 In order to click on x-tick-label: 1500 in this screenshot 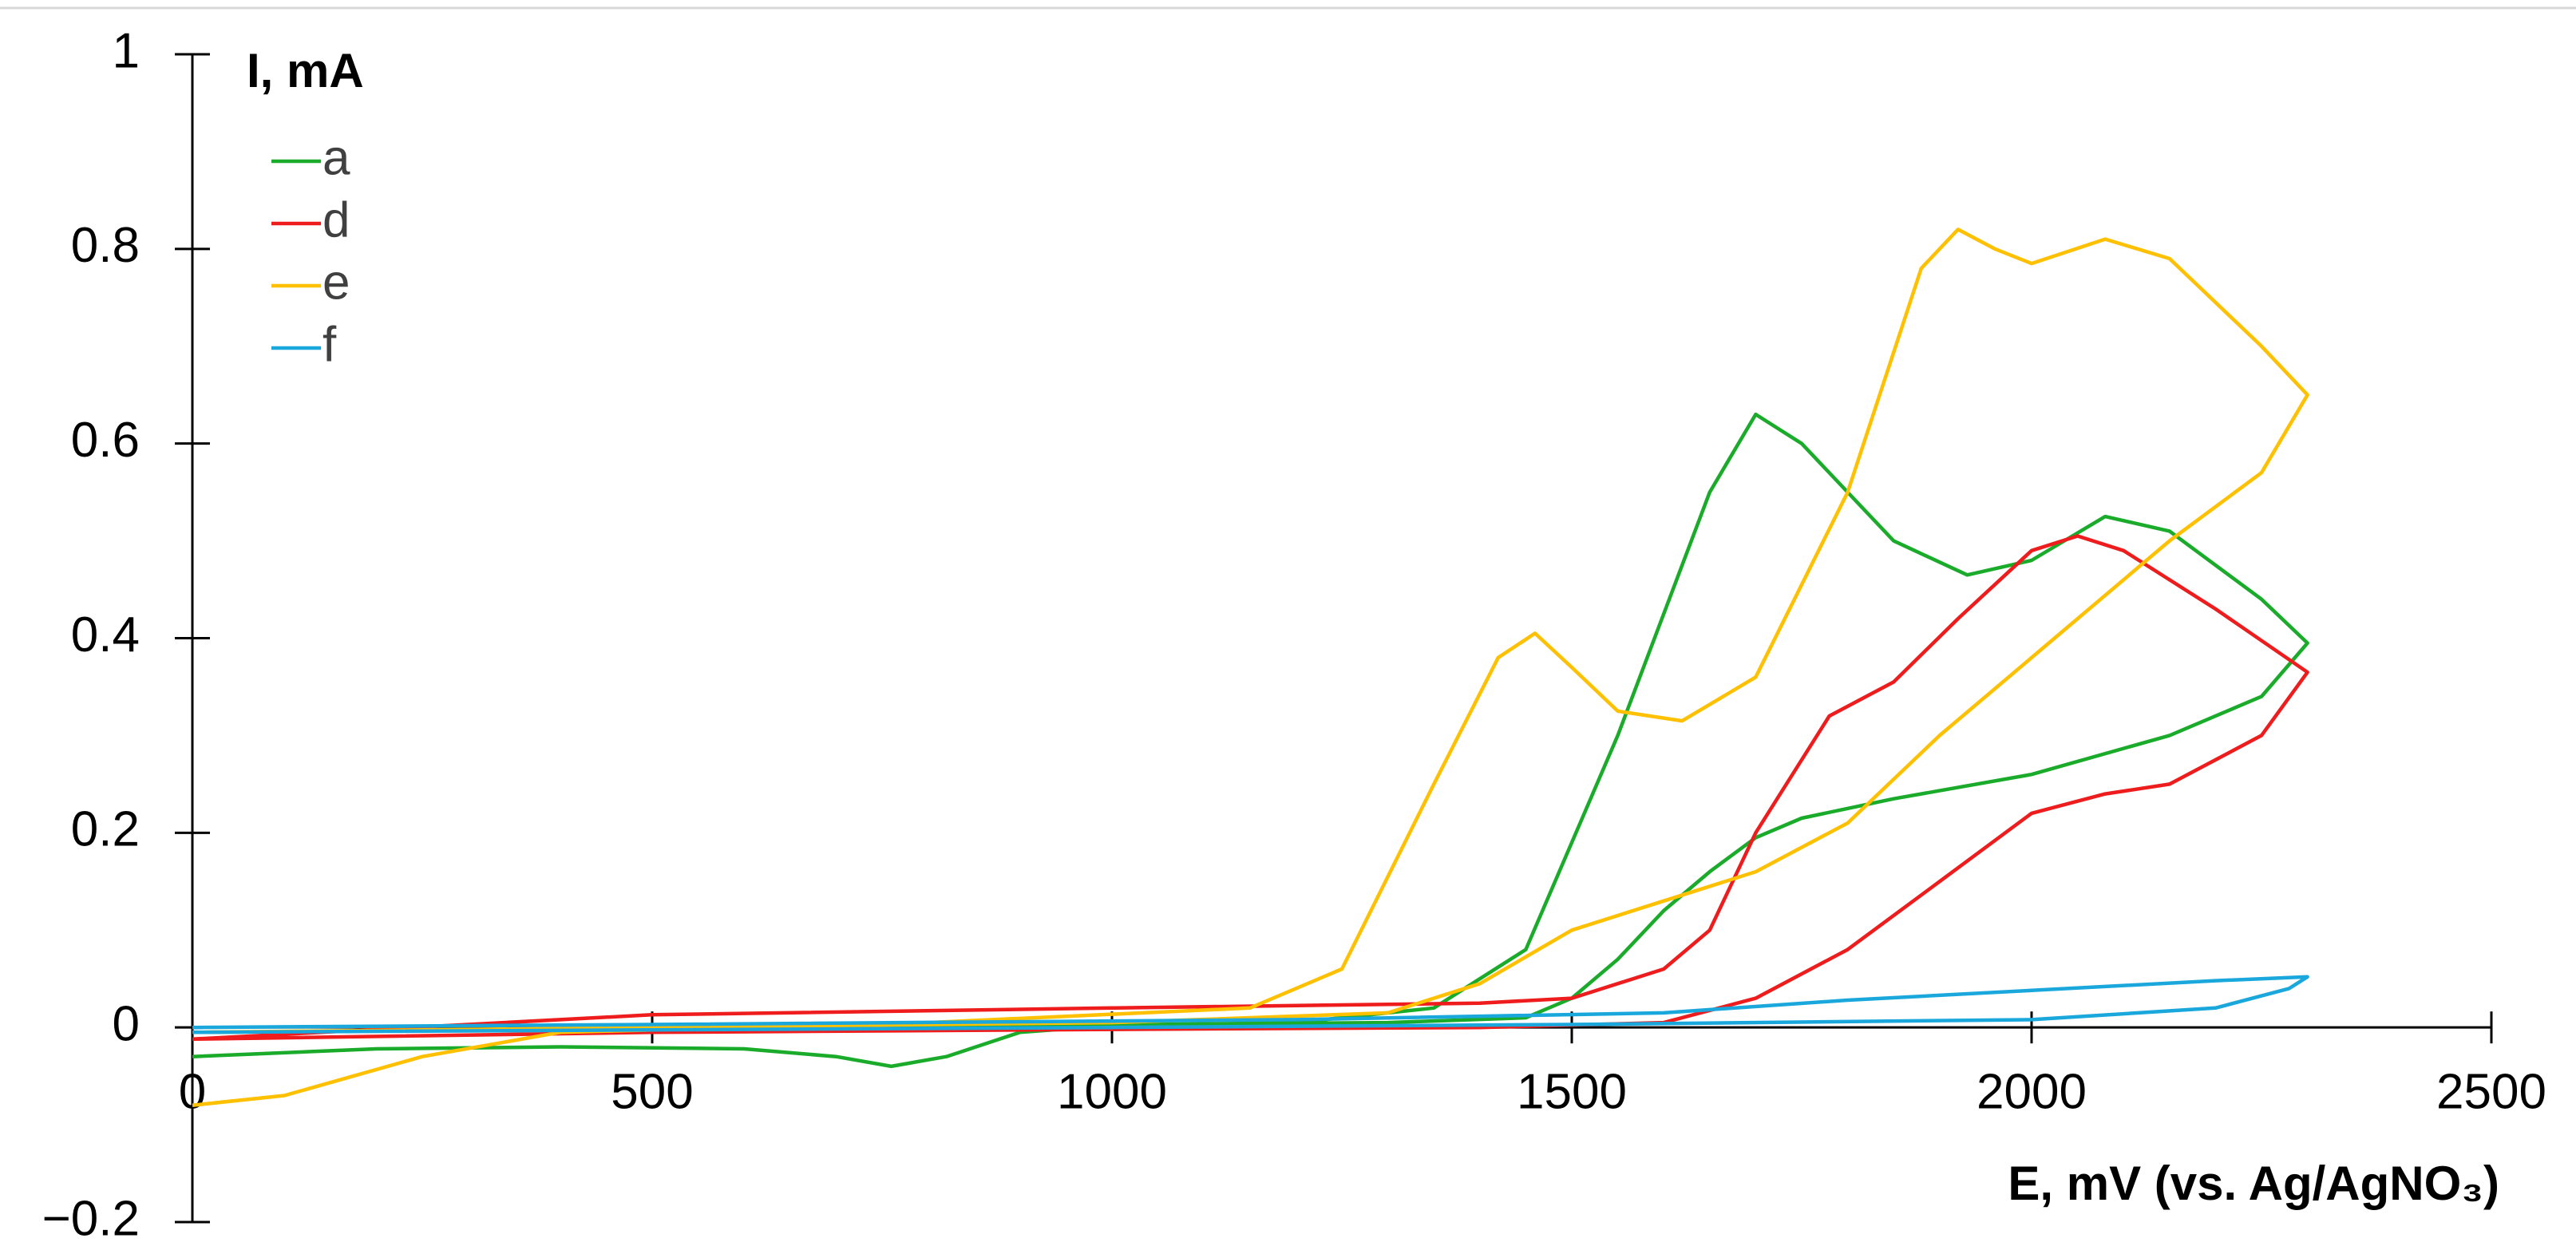, I will do `click(1572, 1091)`.